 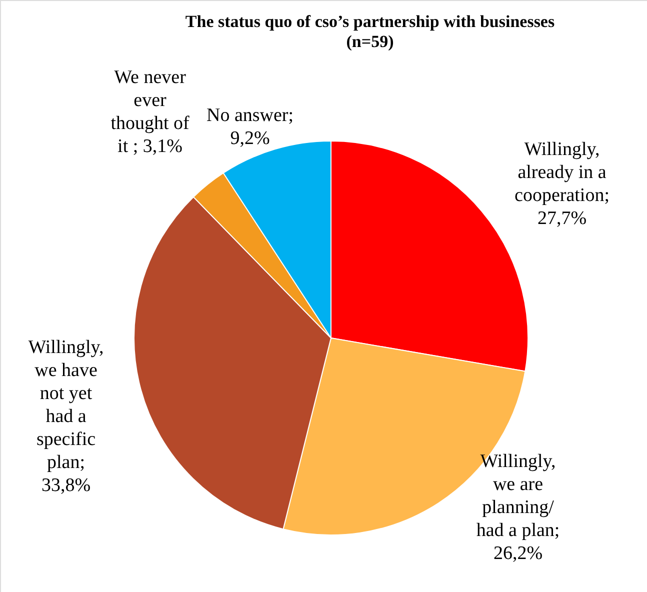 I want to click on slice-label: Willingly, we are planning/ had a plan; 26,2%, so click(x=518, y=507).